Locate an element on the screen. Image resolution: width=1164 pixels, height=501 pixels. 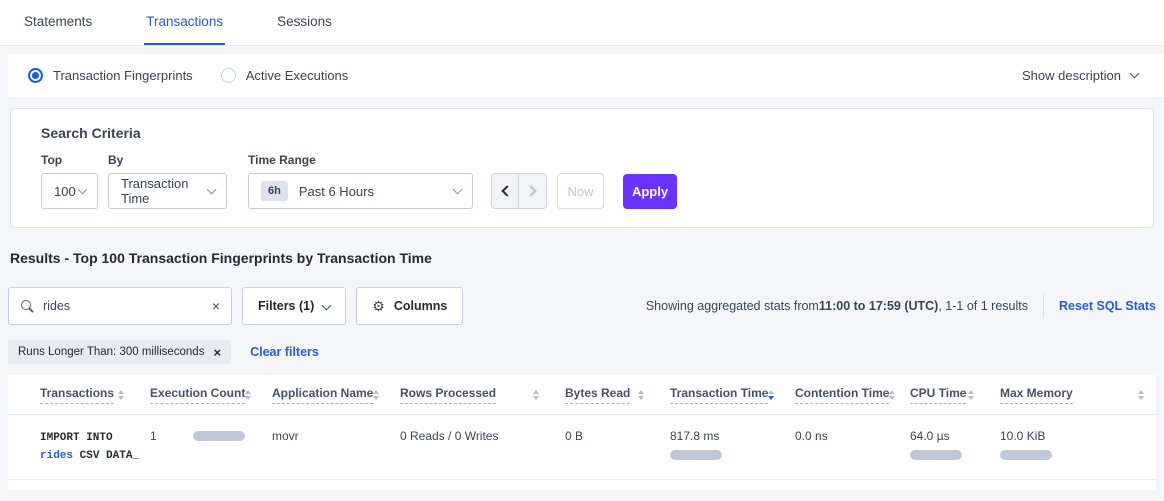
radio-label: Transaction Fingerprints is located at coordinates (123, 75).